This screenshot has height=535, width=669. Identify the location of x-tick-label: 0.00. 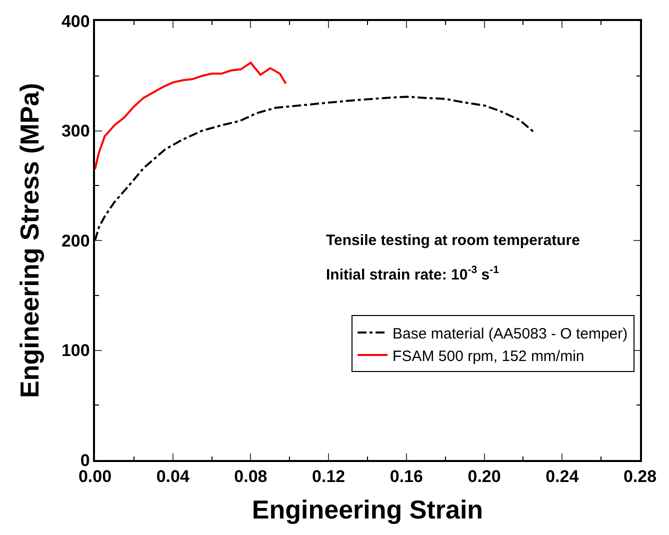
(95, 476).